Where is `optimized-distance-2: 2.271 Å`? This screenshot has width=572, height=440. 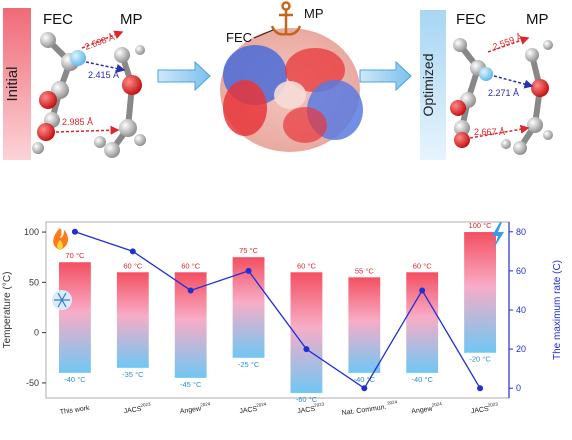 optimized-distance-2: 2.271 Å is located at coordinates (503, 93).